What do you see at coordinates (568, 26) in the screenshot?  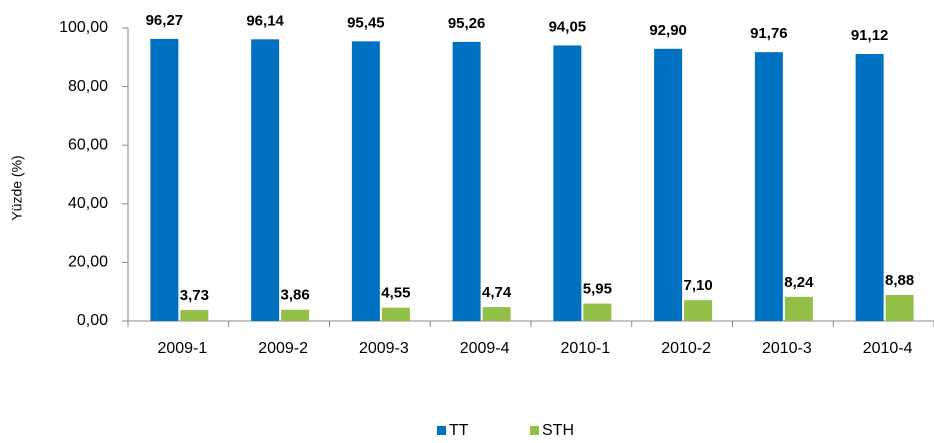 I see `value-label: 94,05` at bounding box center [568, 26].